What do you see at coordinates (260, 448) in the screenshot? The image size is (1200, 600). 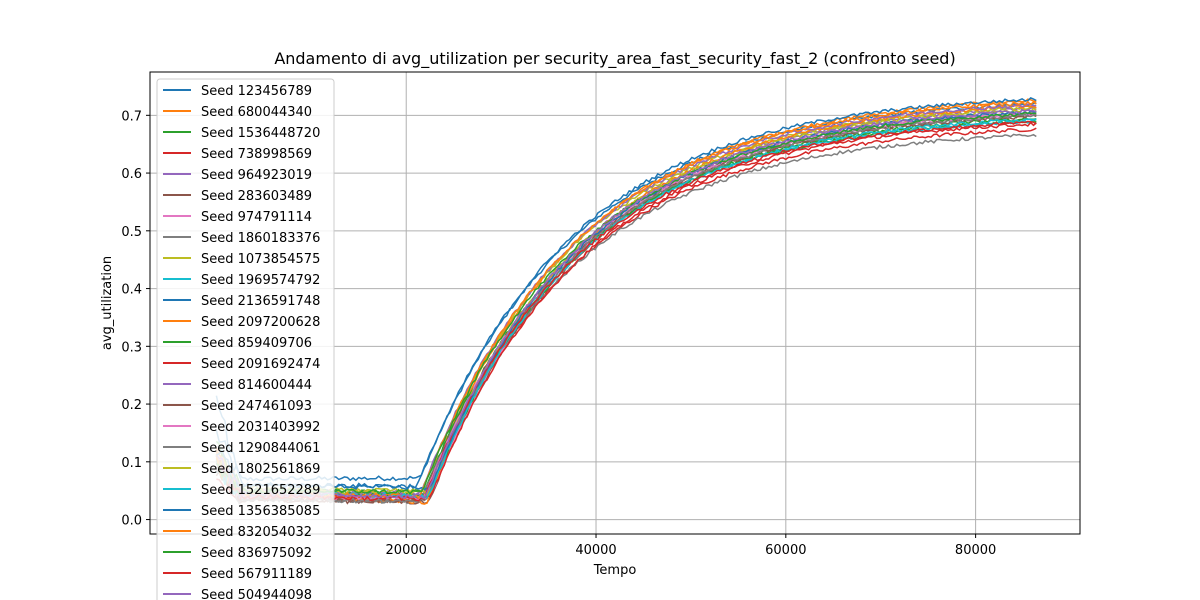 I see `legend-entry: Seed 1290844061` at bounding box center [260, 448].